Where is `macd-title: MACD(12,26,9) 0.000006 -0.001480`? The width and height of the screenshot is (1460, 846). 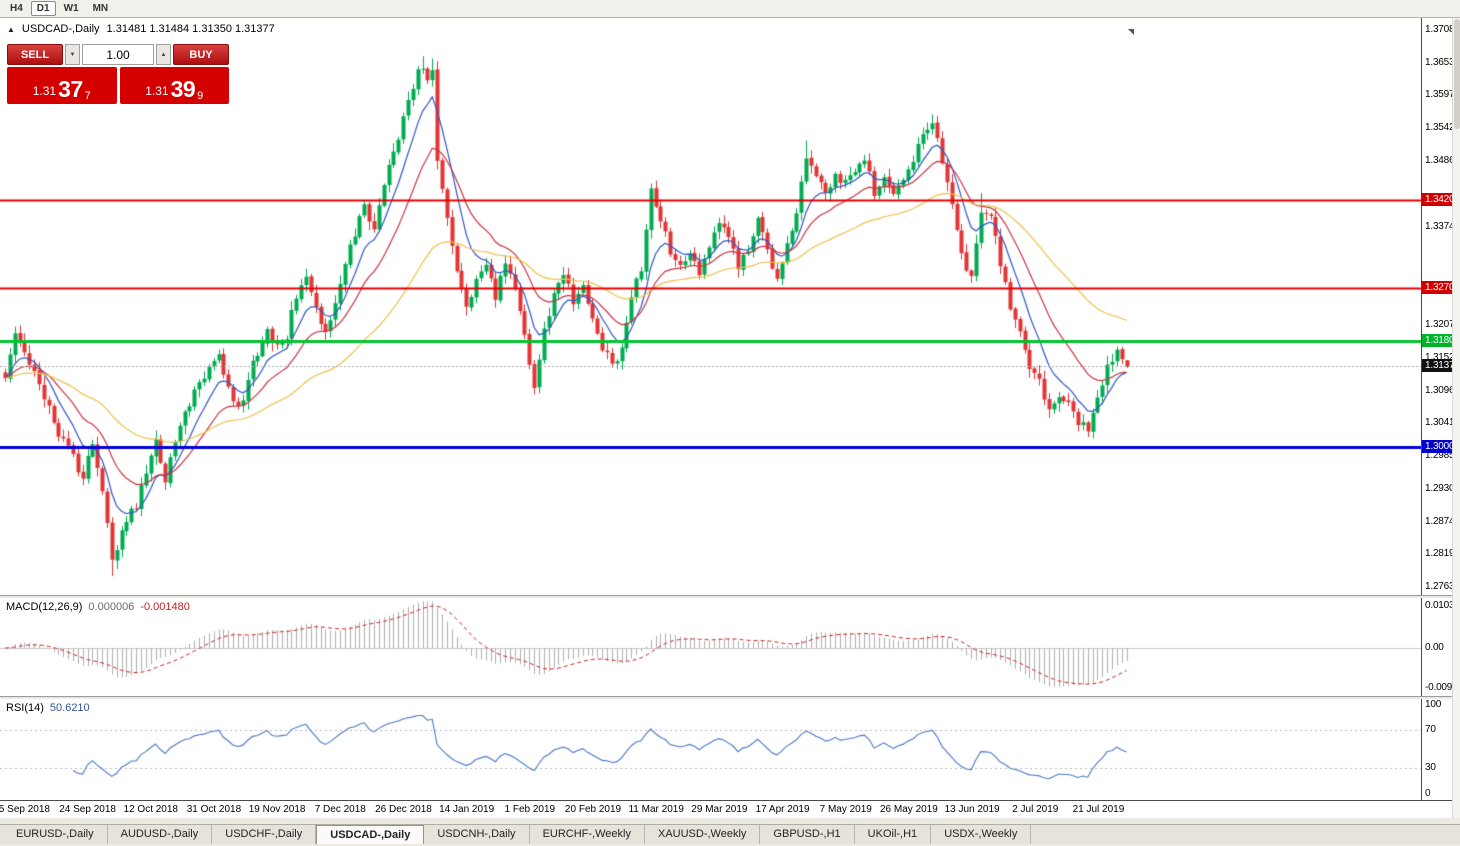 macd-title: MACD(12,26,9) 0.000006 -0.001480 is located at coordinates (98, 607).